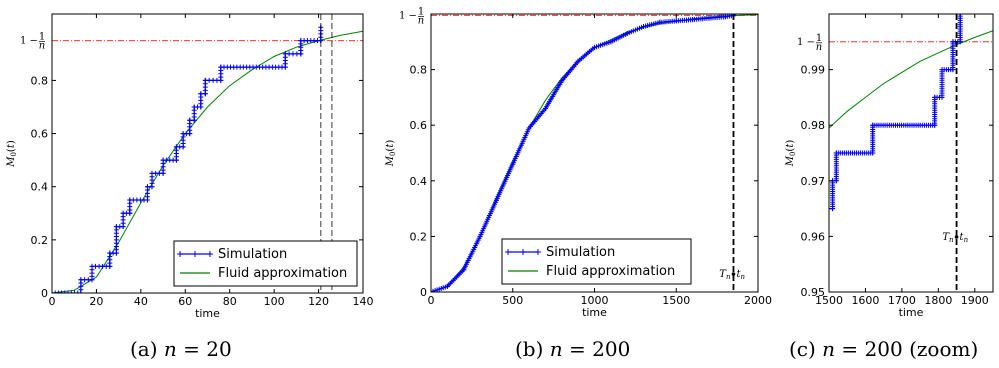  Describe the element at coordinates (230, 301) in the screenshot. I see `x-tick-label: 80` at that location.